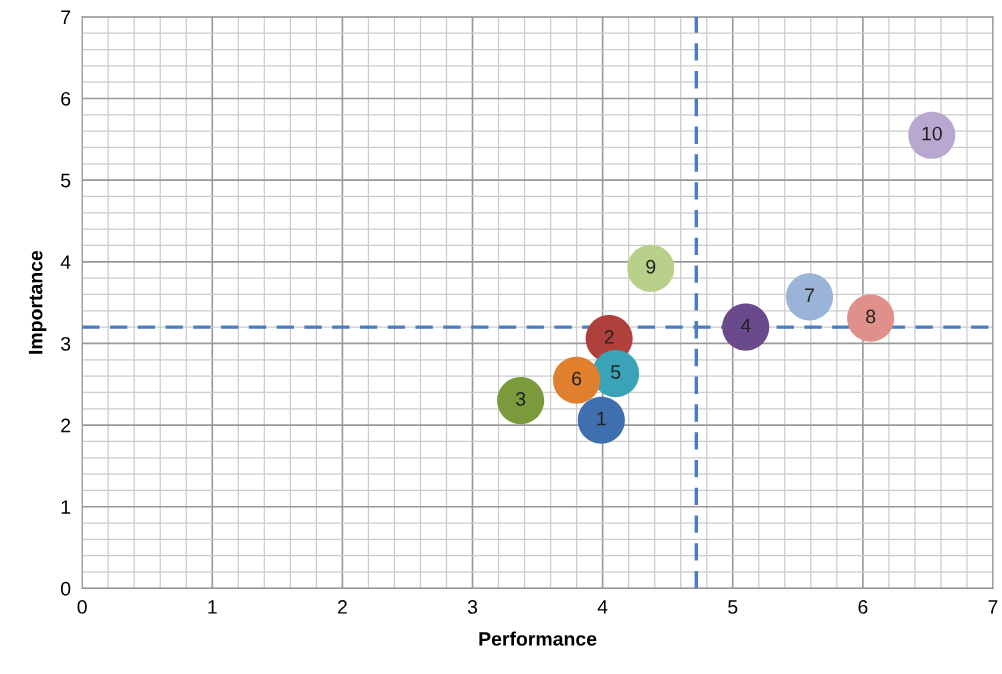 The height and width of the screenshot is (674, 1002). I want to click on x-tick-label: 5, so click(733, 607).